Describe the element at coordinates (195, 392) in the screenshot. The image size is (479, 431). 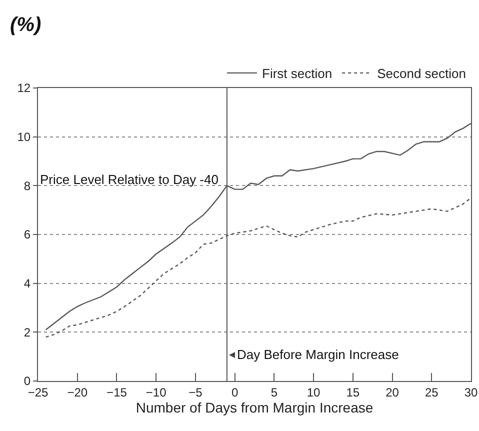
I see `x-tick-label: −5` at that location.